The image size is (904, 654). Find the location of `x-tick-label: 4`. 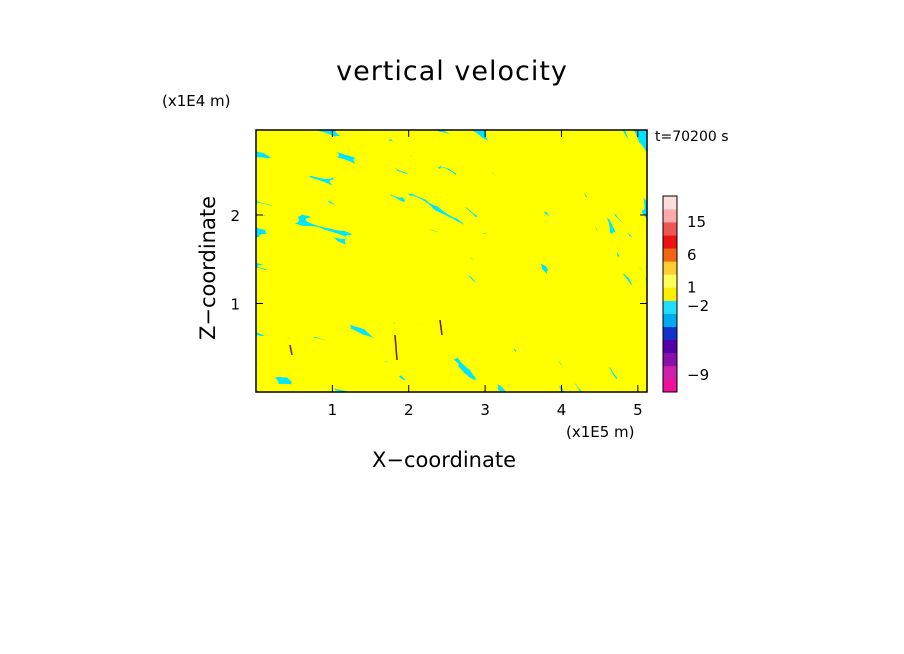

x-tick-label: 4 is located at coordinates (562, 410).